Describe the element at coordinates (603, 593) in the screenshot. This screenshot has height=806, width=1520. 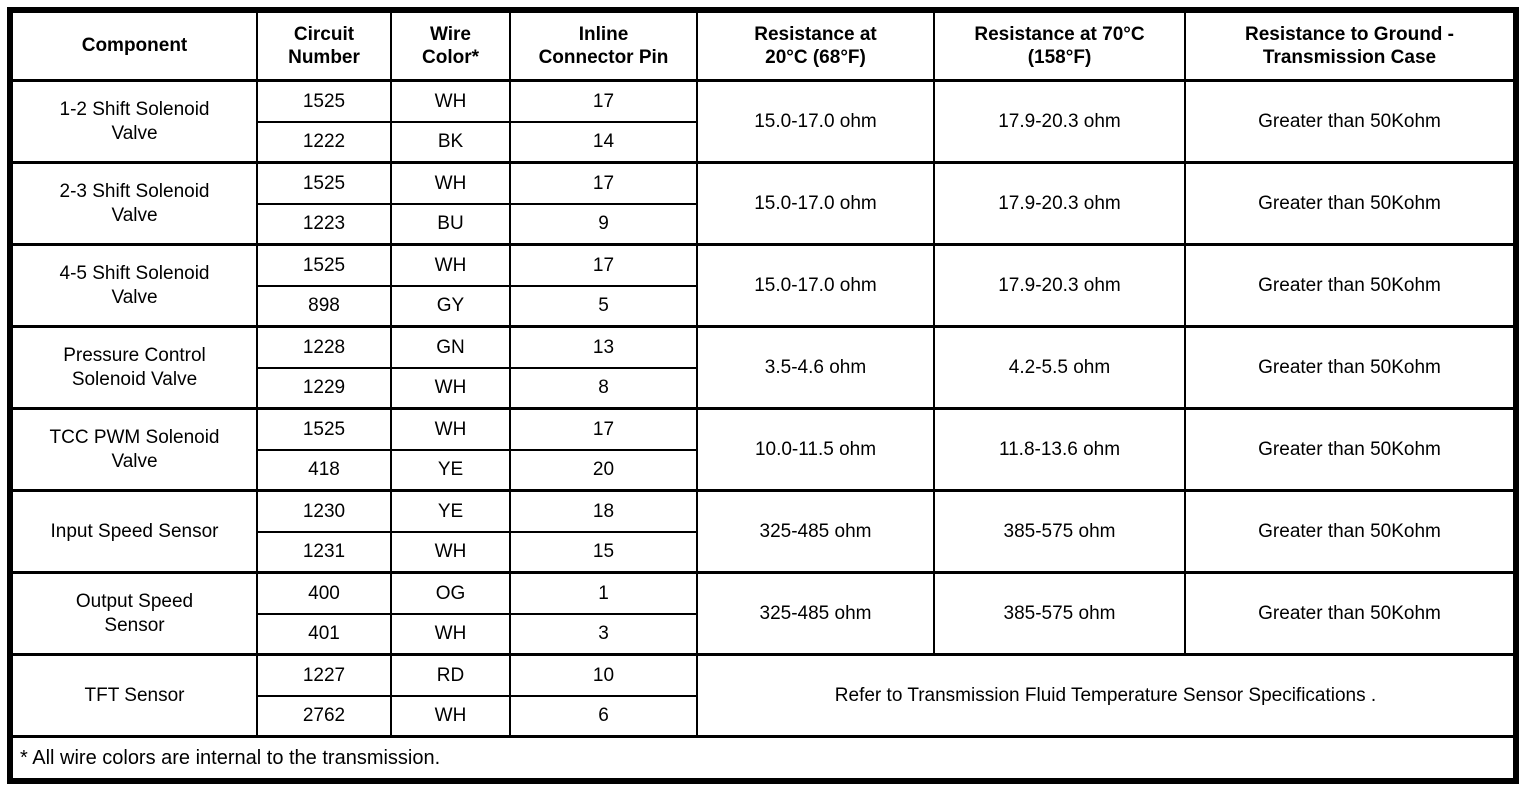
I see `connector-pin-cell: 1` at that location.